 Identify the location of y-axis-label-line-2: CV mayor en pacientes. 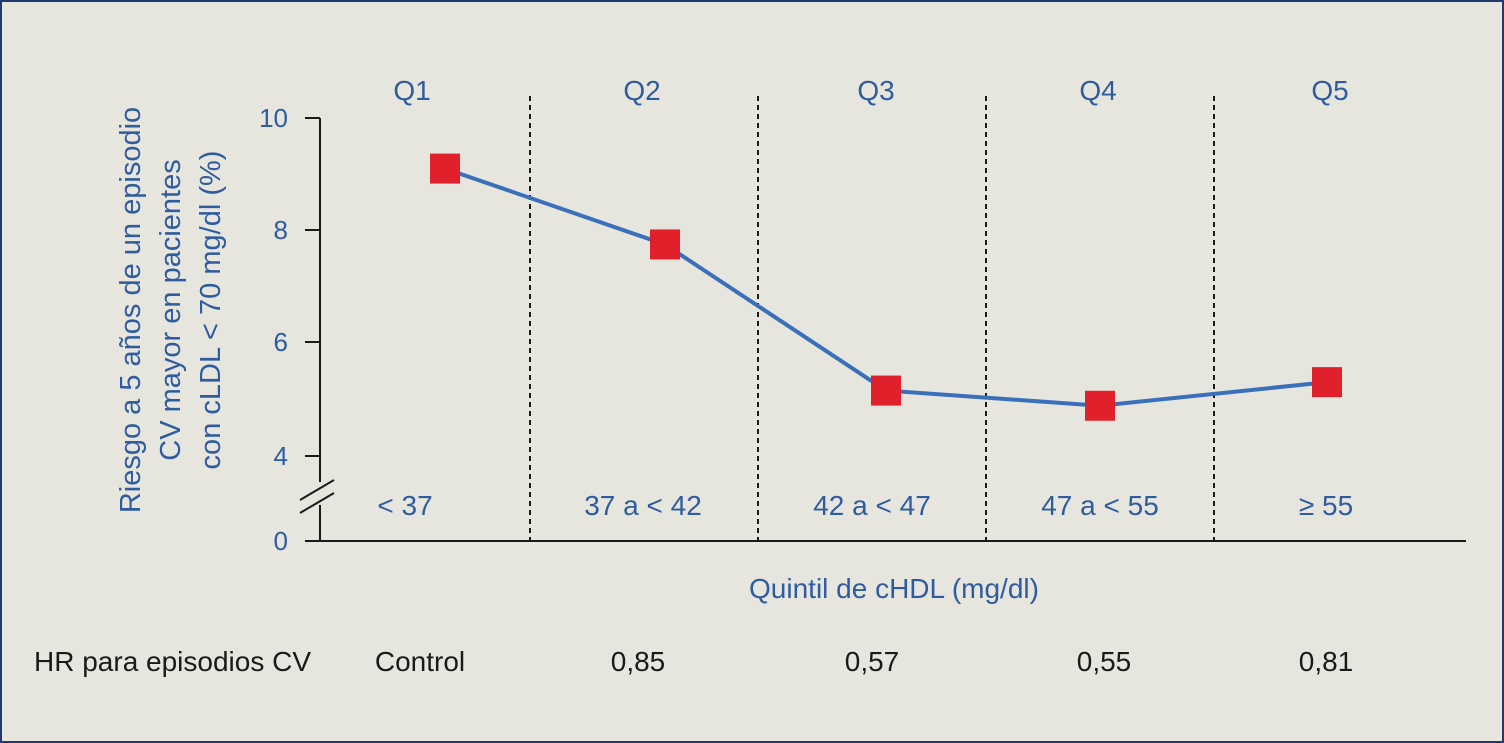
(171, 309).